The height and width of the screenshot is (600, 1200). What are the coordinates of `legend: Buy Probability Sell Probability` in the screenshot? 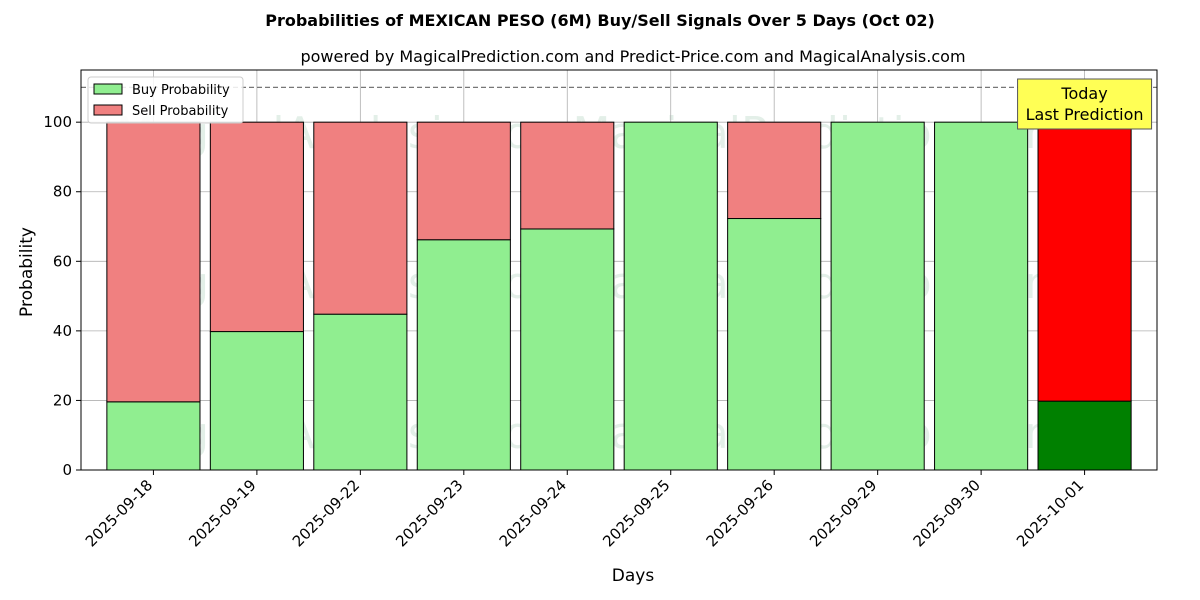 It's located at (165, 100).